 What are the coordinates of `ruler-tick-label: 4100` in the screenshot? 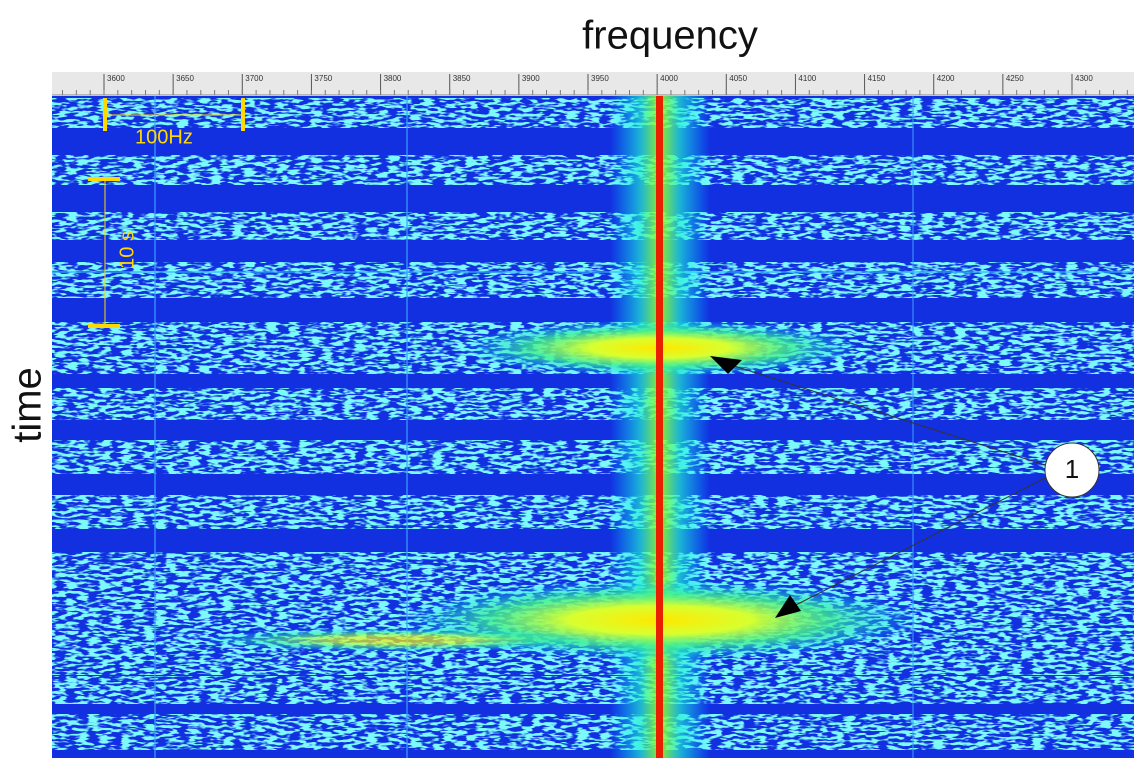 It's located at (807, 78).